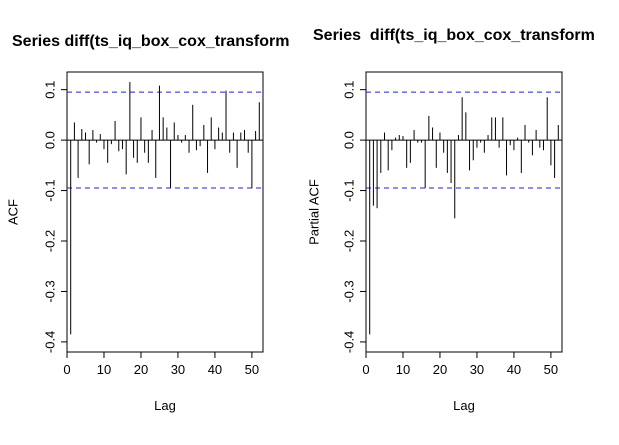 The height and width of the screenshot is (445, 619). What do you see at coordinates (12, 212) in the screenshot?
I see `y-axis-label: ACF` at bounding box center [12, 212].